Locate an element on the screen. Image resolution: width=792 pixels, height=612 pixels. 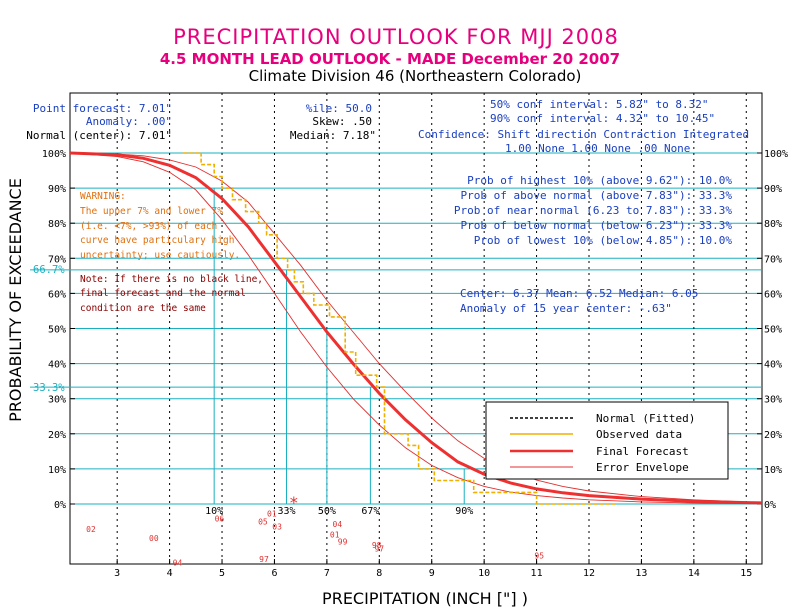
y-tick-label-right: 70% is located at coordinates (773, 259).